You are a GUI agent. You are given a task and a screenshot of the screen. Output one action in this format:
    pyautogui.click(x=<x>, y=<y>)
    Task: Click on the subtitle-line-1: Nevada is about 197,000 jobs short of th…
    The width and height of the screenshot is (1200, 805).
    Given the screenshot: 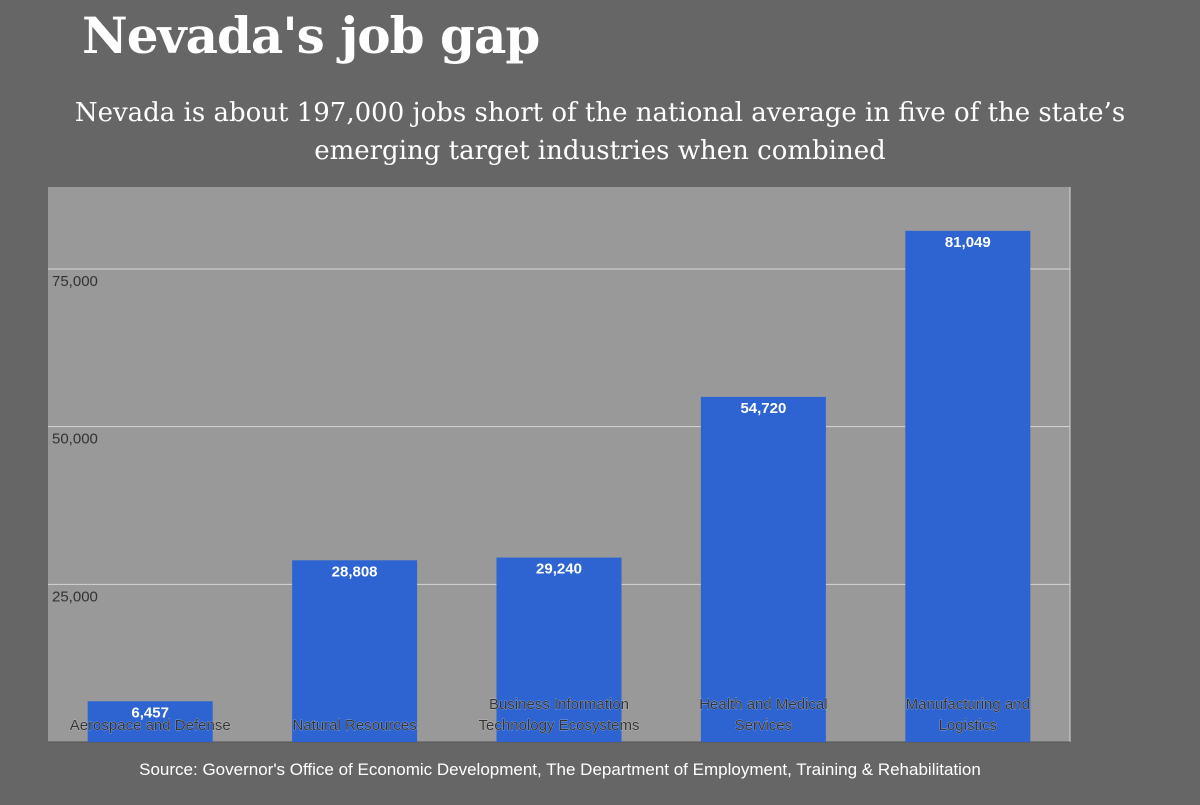 What is the action you would take?
    pyautogui.click(x=600, y=113)
    